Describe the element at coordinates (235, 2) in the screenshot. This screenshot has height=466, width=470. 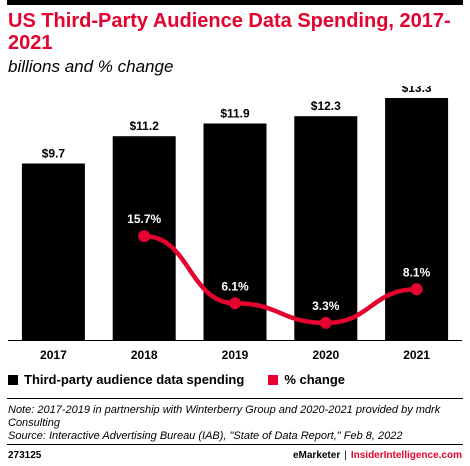
I see `top-rule` at that location.